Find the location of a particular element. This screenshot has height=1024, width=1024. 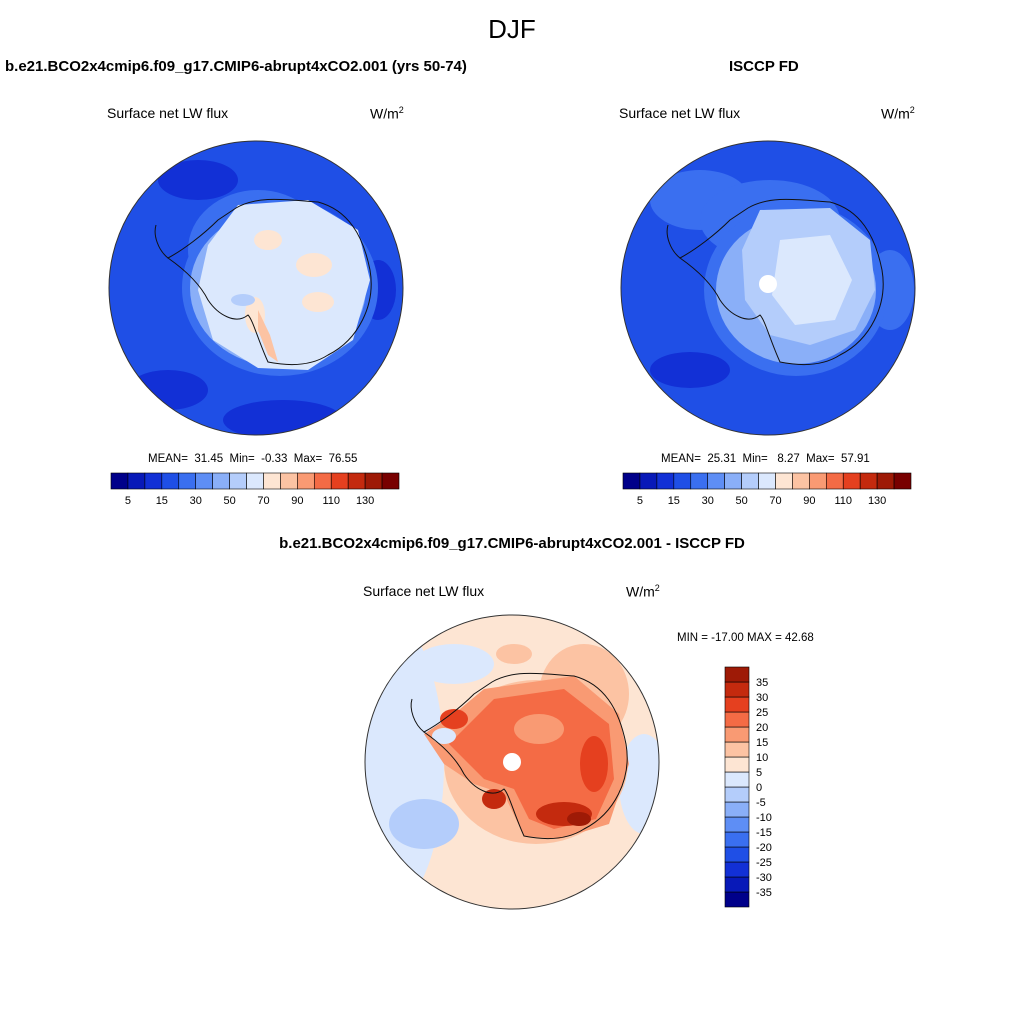

panel1-colorbar-tick-label: 110 is located at coordinates (331, 501).